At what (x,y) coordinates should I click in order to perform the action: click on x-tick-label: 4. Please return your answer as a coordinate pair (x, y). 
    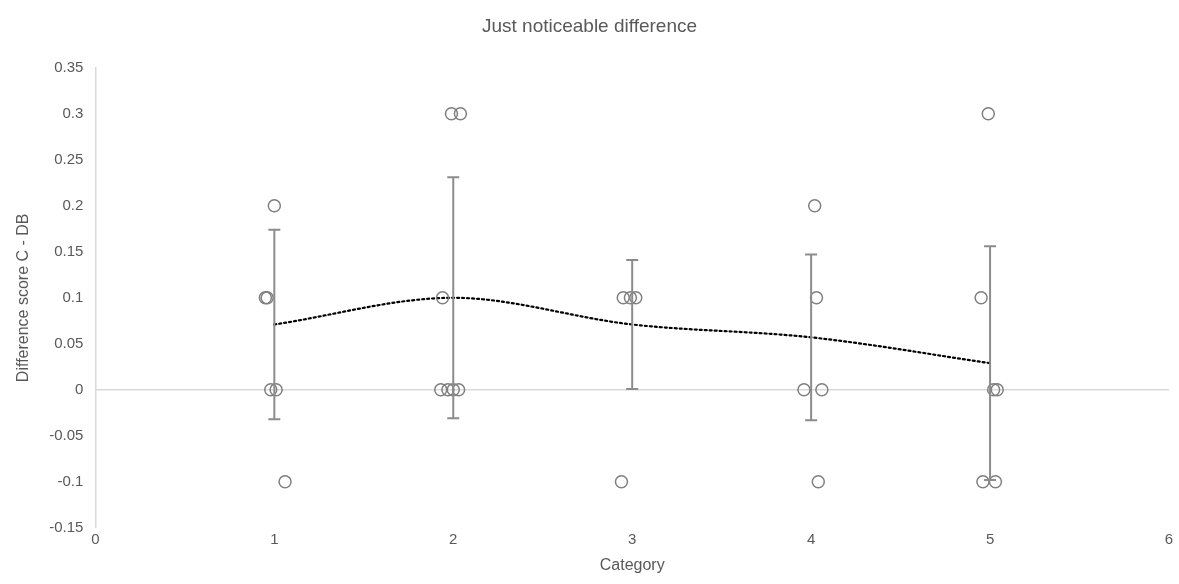
    Looking at the image, I should click on (811, 538).